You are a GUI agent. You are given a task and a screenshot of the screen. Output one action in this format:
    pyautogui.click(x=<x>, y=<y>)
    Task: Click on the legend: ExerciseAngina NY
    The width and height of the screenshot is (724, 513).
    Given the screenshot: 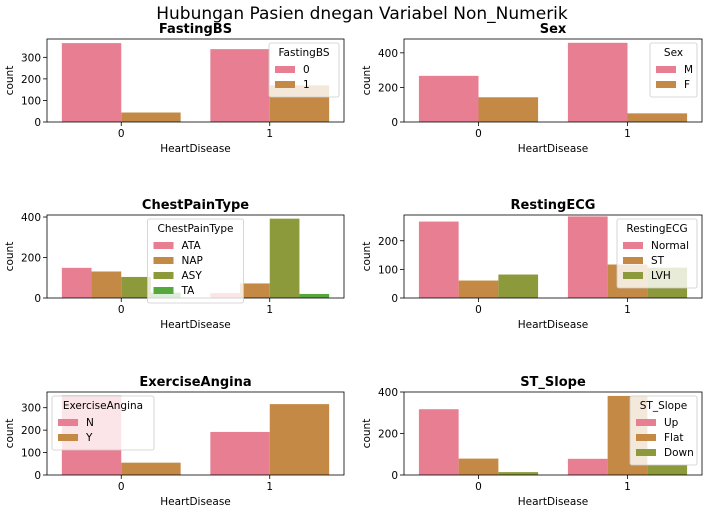 What is the action you would take?
    pyautogui.click(x=103, y=423)
    